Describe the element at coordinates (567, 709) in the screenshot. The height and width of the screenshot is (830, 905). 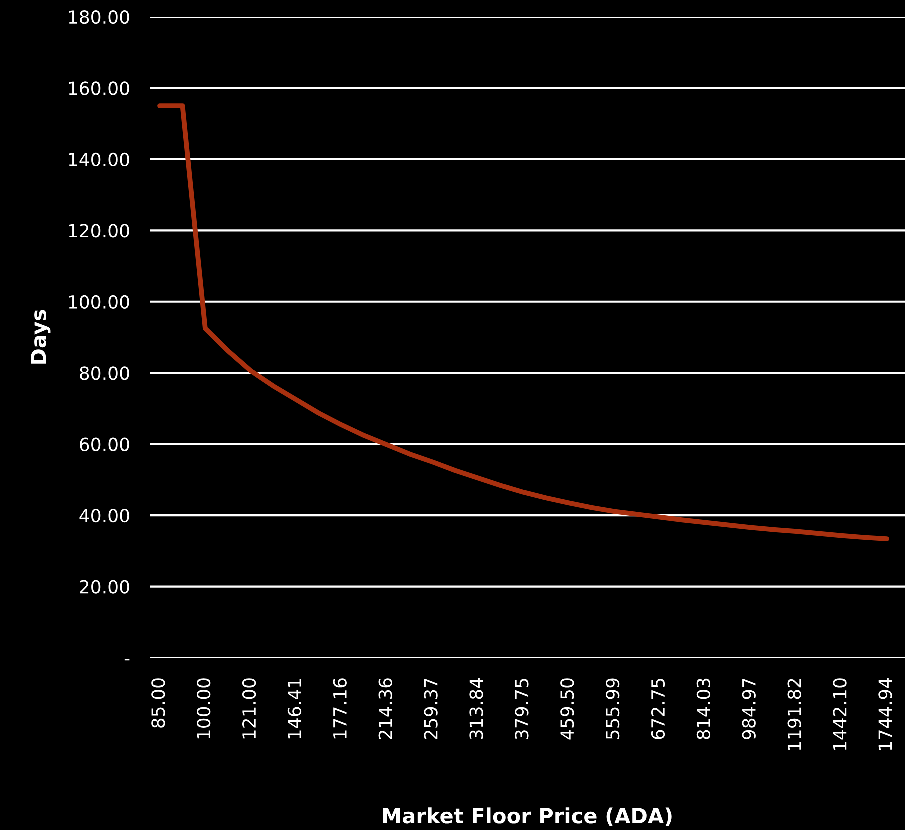
I see `x-tick-label: 459.50` at that location.